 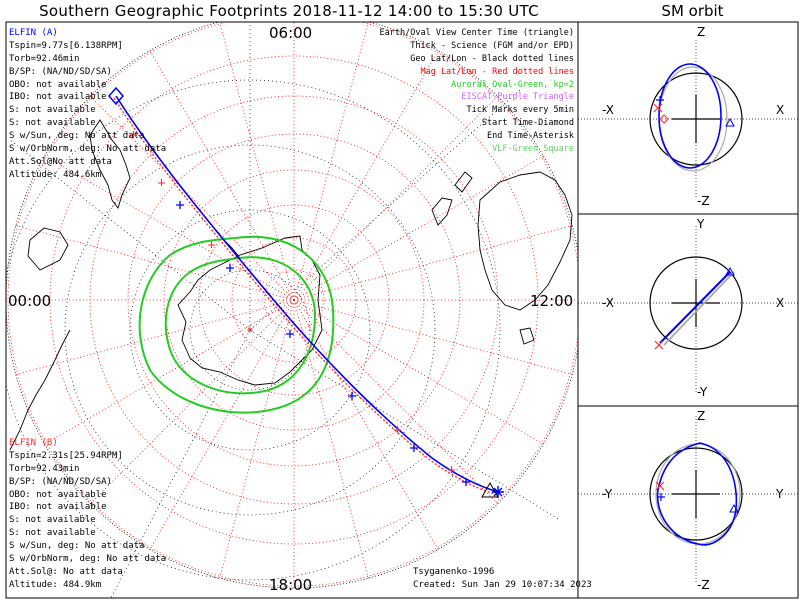 What do you see at coordinates (476, 33) in the screenshot?
I see `legend-item: Earth/Oval View Center Time (triangle)` at bounding box center [476, 33].